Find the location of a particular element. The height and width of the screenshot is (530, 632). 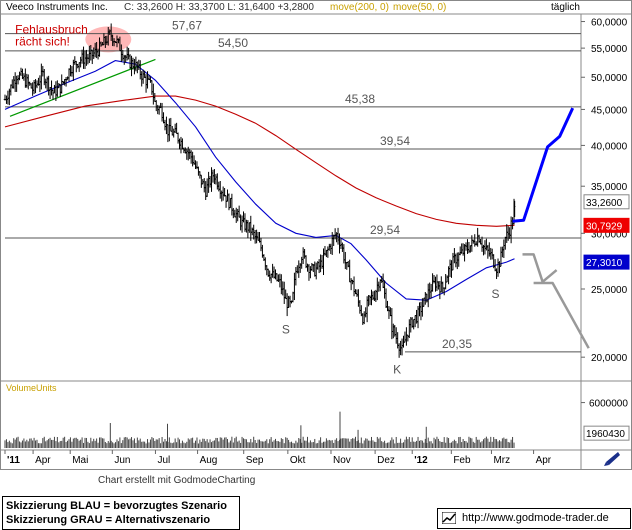

y-tick-label: 25,0000 is located at coordinates (609, 290).